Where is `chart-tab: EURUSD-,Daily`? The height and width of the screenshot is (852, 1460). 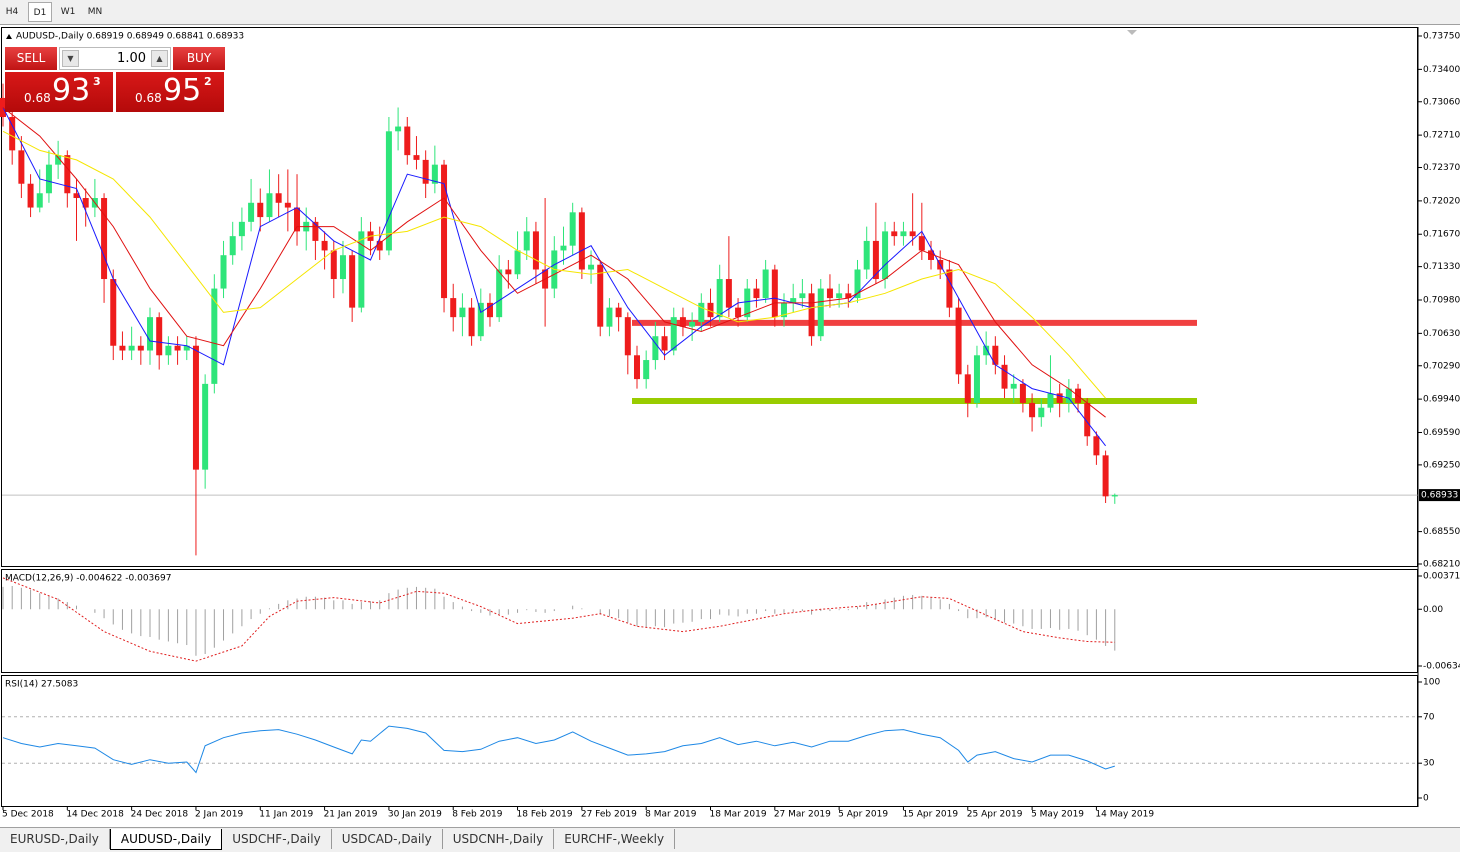
chart-tab: EURUSD-,Daily is located at coordinates (55, 839).